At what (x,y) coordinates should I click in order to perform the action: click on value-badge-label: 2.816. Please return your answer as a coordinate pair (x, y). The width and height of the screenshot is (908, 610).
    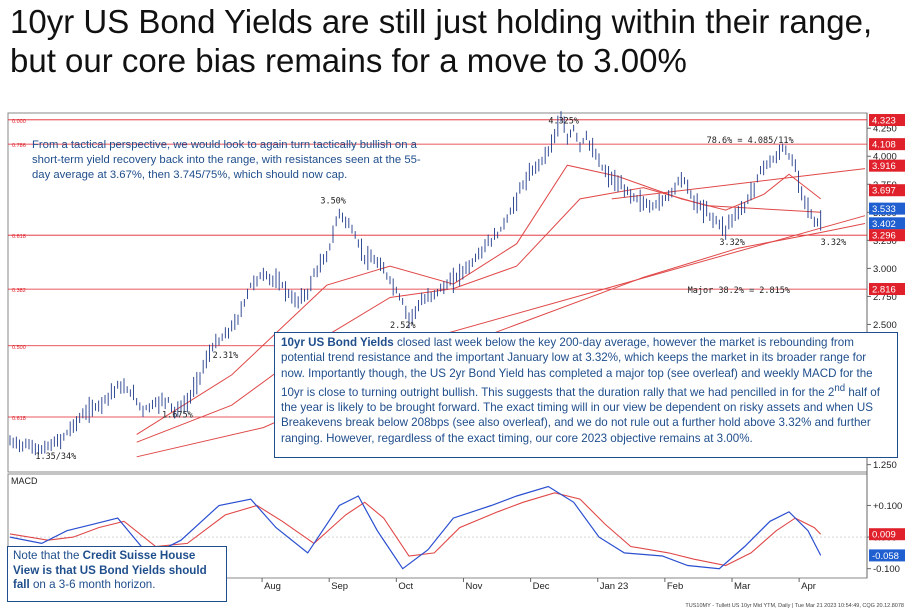
    Looking at the image, I should click on (884, 290).